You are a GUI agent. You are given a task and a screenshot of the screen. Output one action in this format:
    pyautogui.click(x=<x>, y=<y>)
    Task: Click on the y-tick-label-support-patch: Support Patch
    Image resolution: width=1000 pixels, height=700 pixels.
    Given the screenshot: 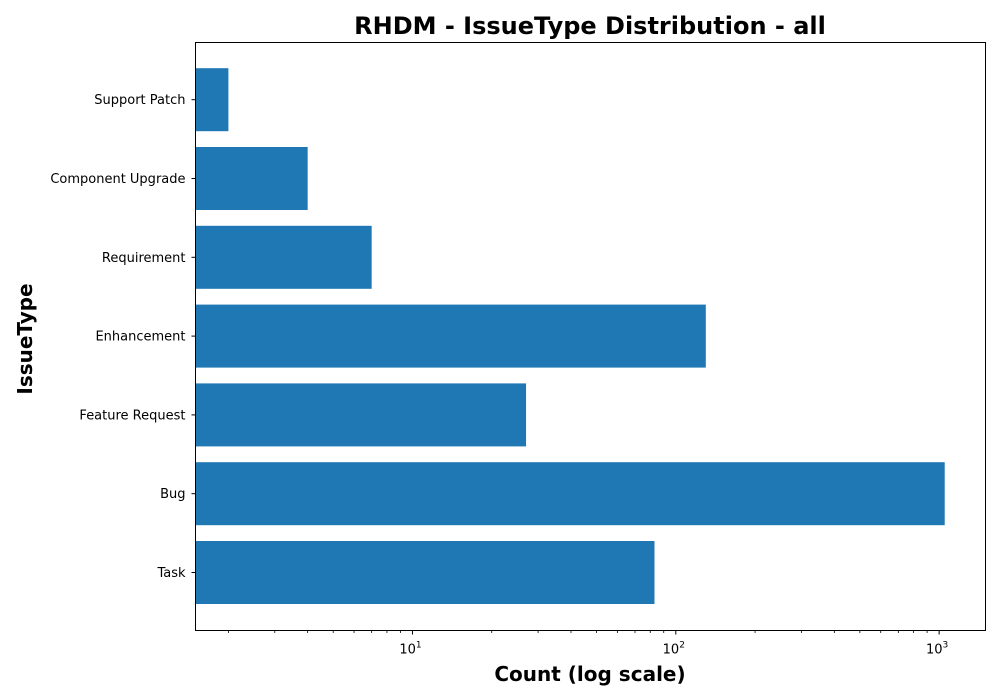 What is the action you would take?
    pyautogui.click(x=139, y=100)
    